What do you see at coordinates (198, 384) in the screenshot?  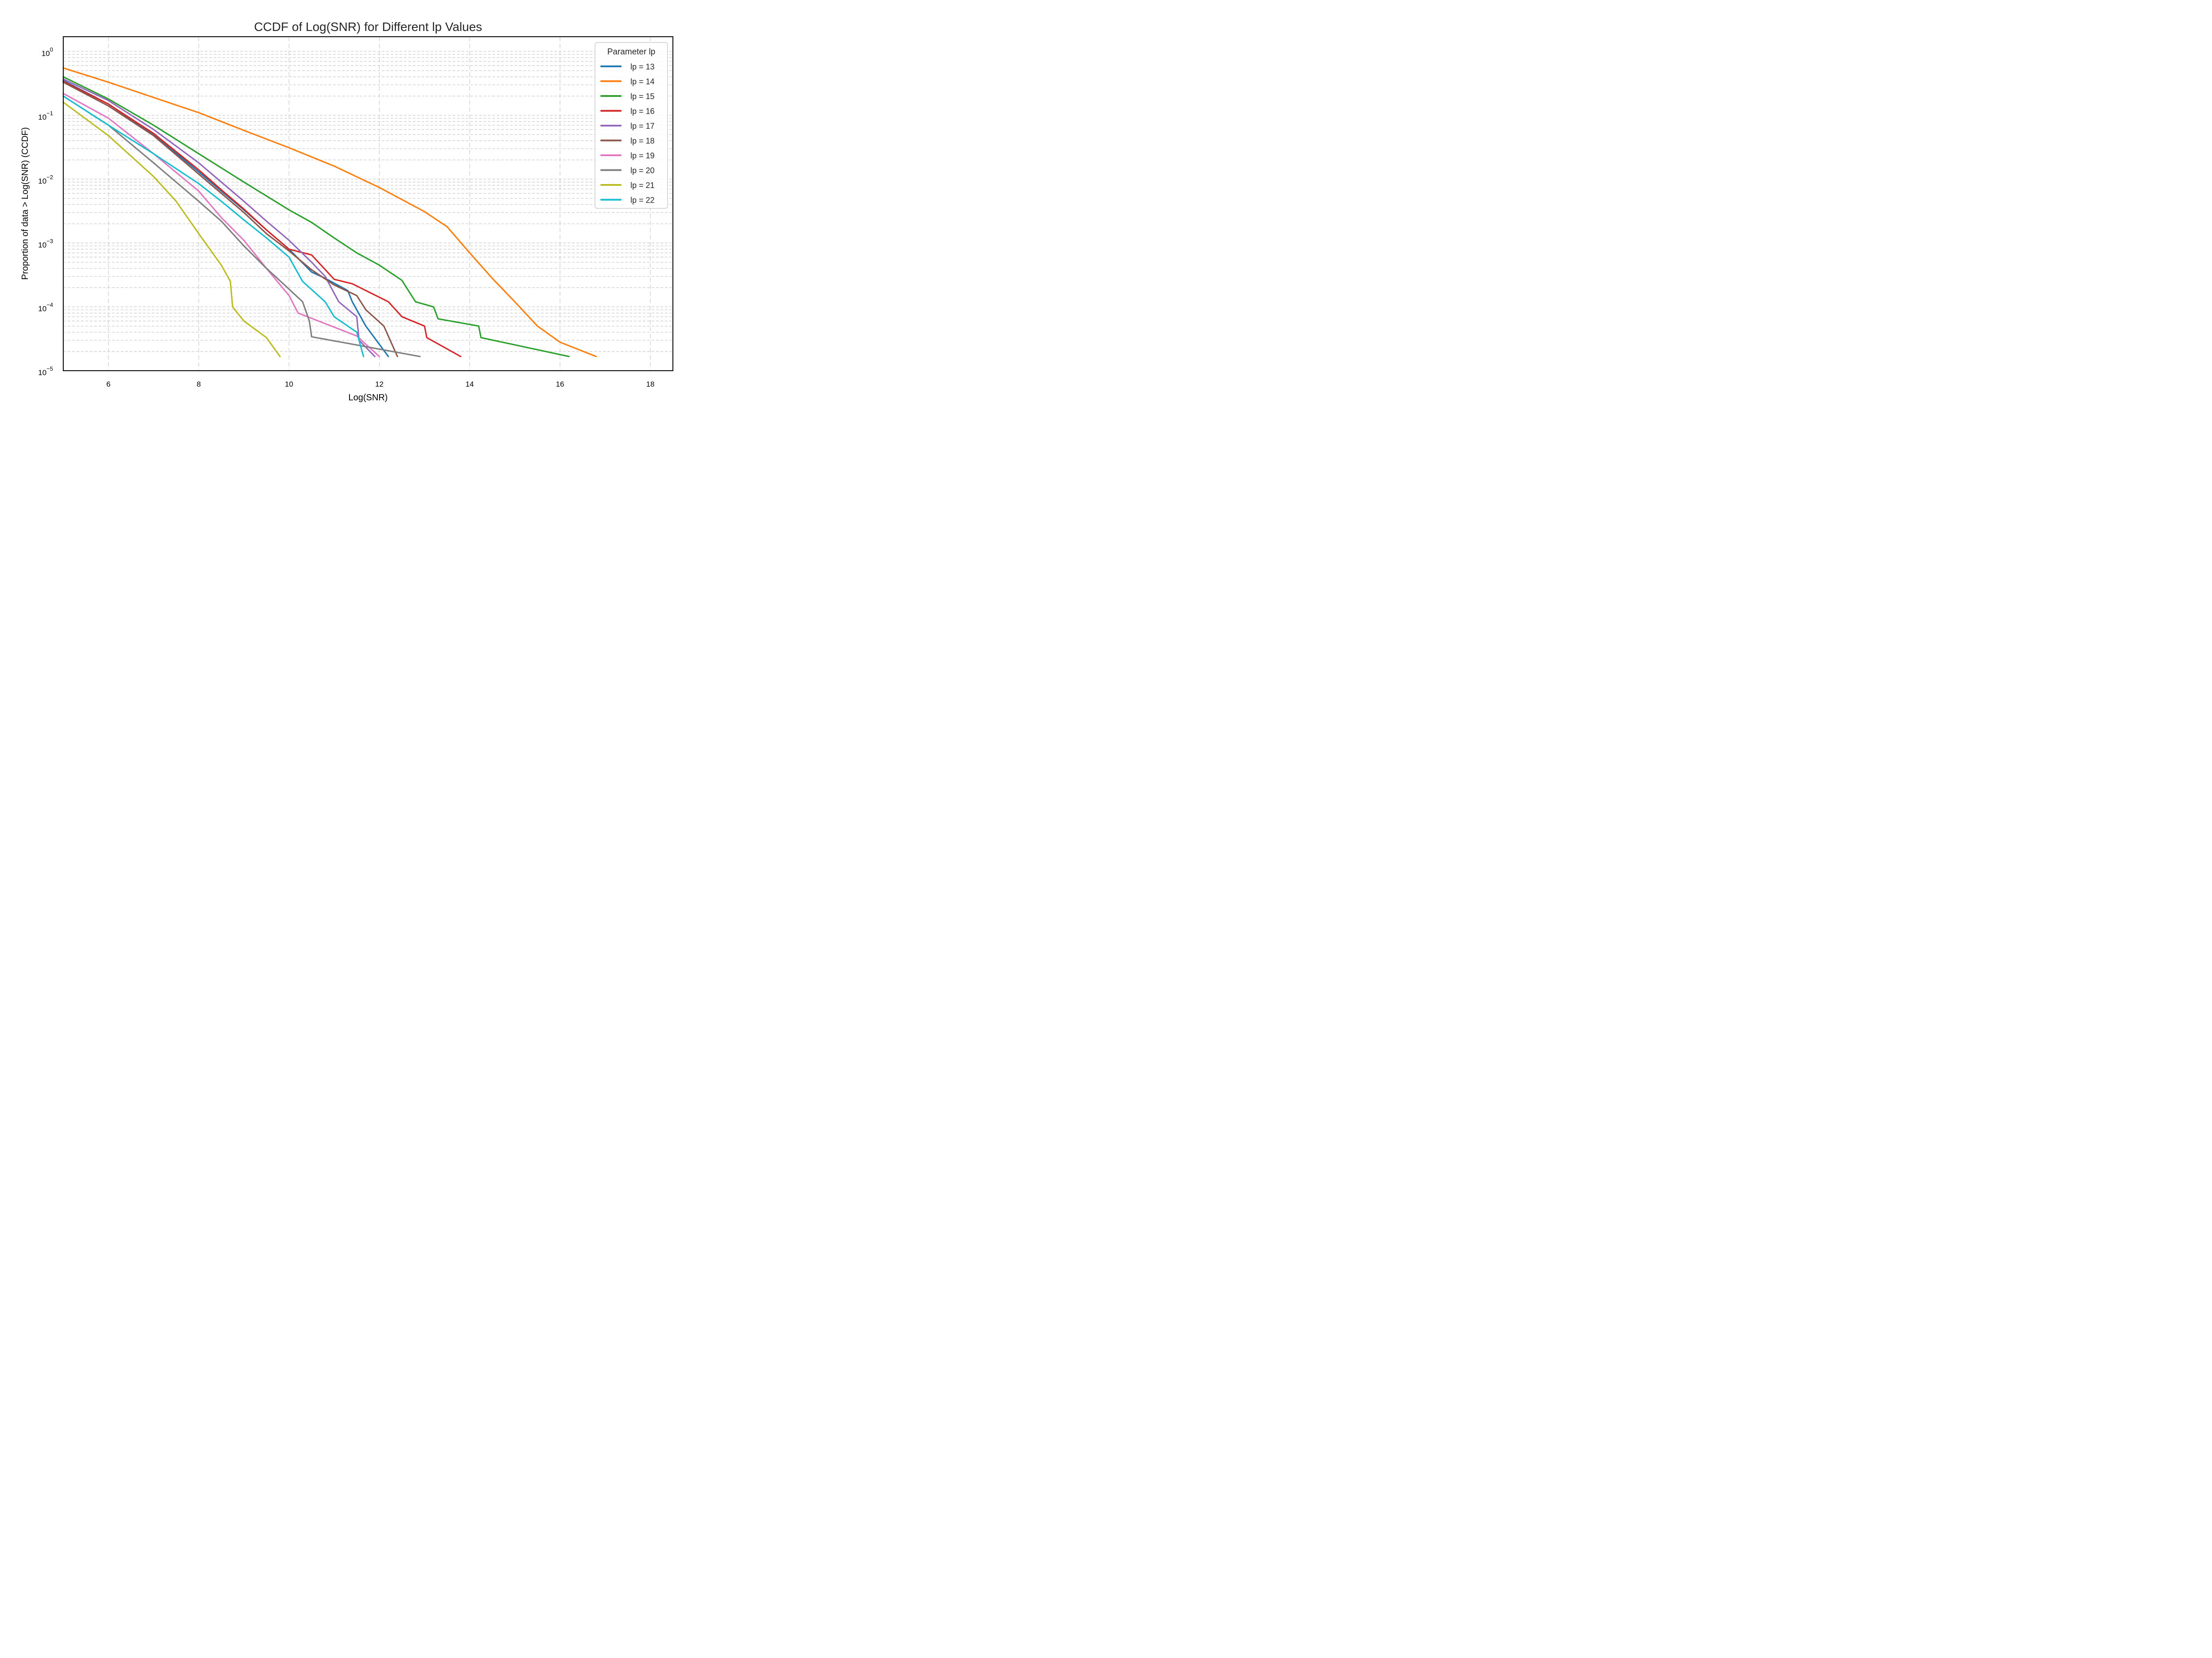 I see `x-tick-label: 8` at bounding box center [198, 384].